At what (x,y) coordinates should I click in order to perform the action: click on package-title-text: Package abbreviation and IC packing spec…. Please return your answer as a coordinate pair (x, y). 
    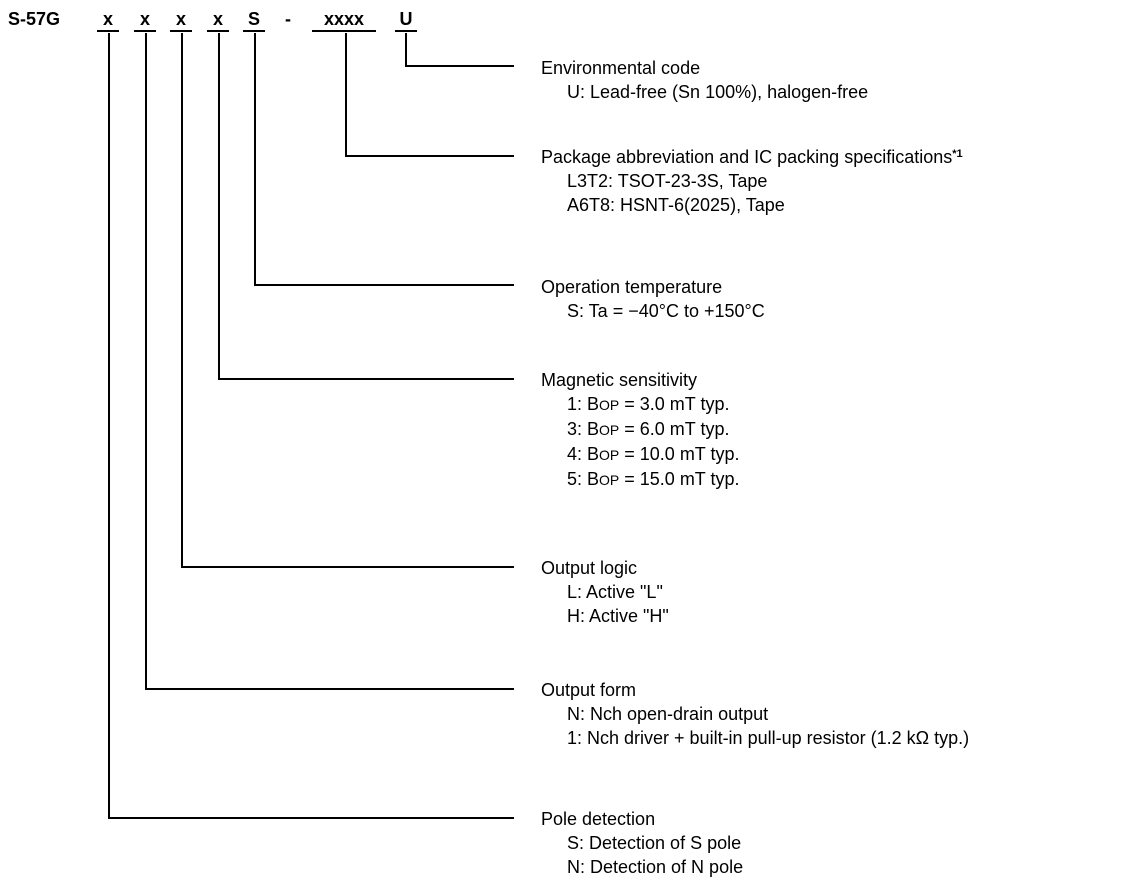
    Looking at the image, I should click on (747, 157).